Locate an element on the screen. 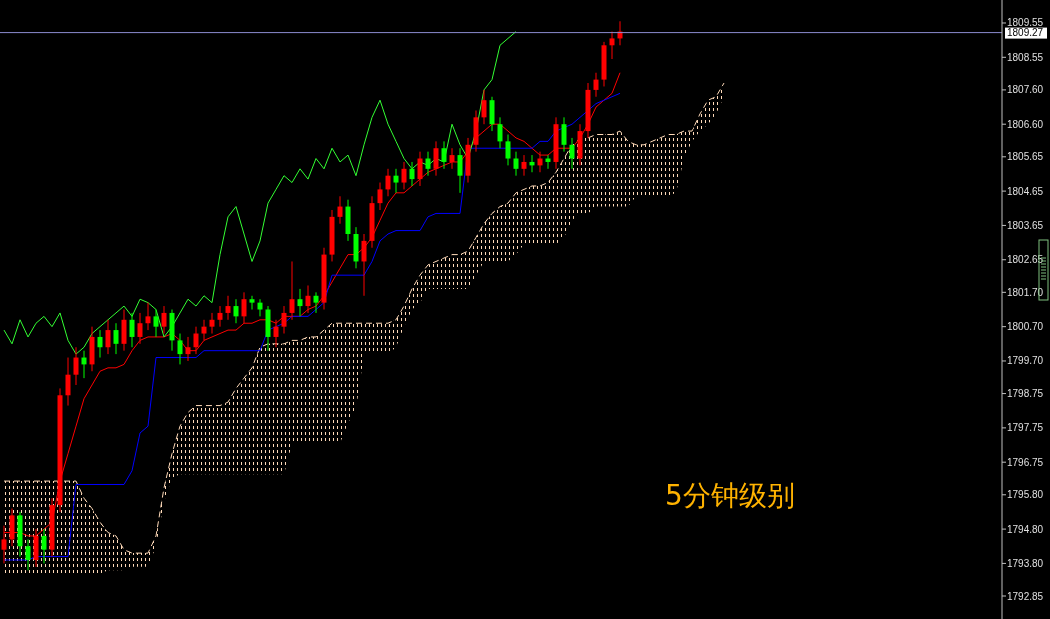 Image resolution: width=1050 pixels, height=619 pixels. y-tick-label: 1795.80 is located at coordinates (1025, 495).